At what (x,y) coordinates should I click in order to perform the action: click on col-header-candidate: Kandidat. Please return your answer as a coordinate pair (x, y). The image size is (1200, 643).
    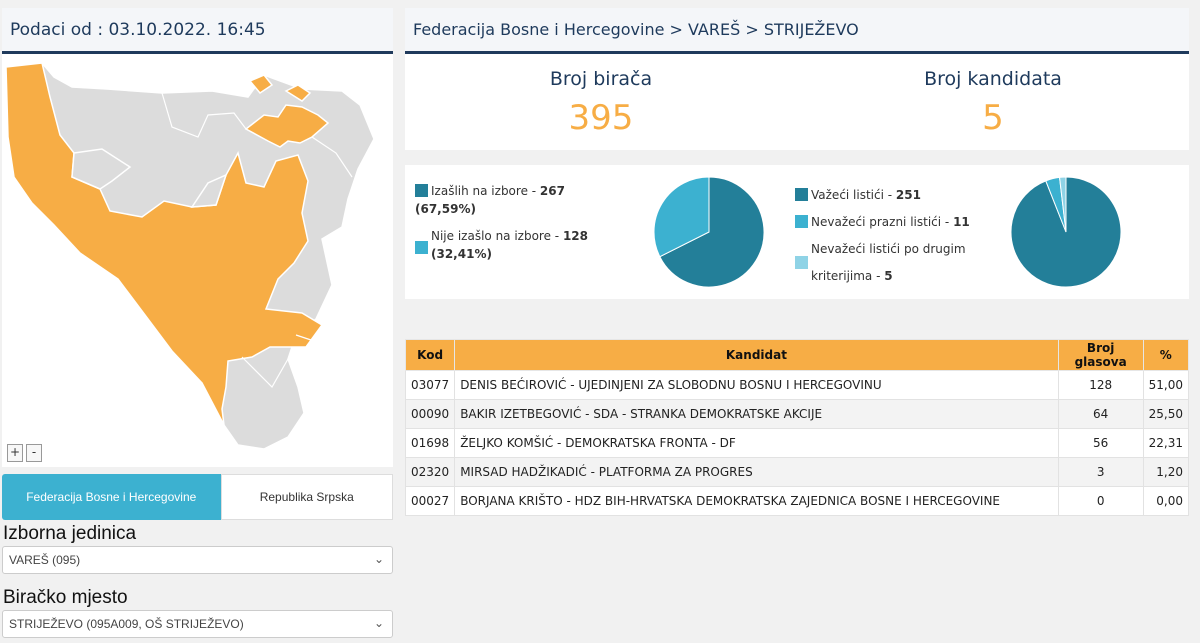
    Looking at the image, I should click on (756, 355).